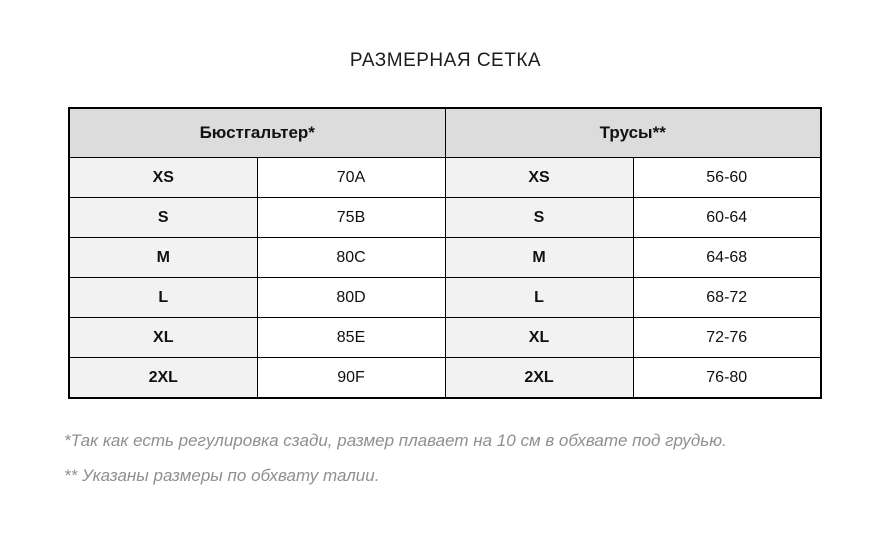 Image resolution: width=891 pixels, height=534 pixels. I want to click on column-header-panties: Трусы**, so click(633, 132).